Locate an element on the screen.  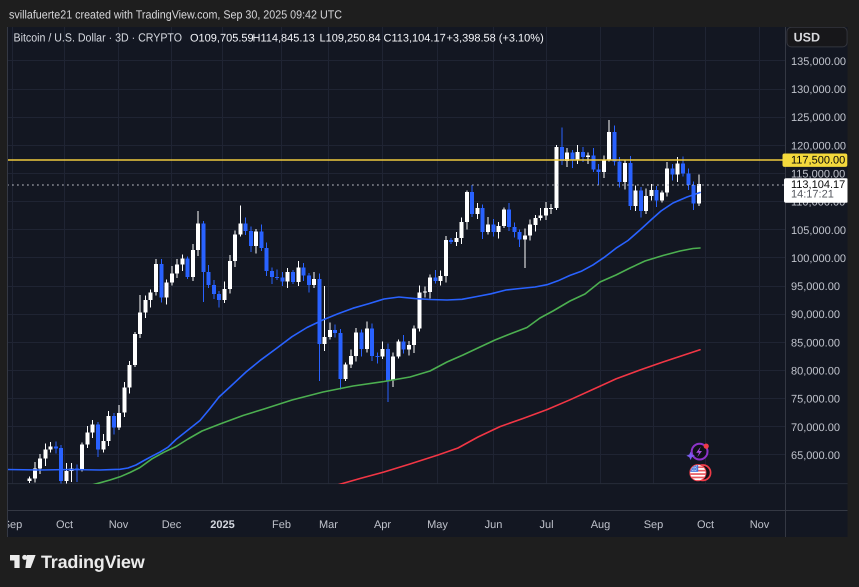
svg-text: Jun is located at coordinates (494, 525).